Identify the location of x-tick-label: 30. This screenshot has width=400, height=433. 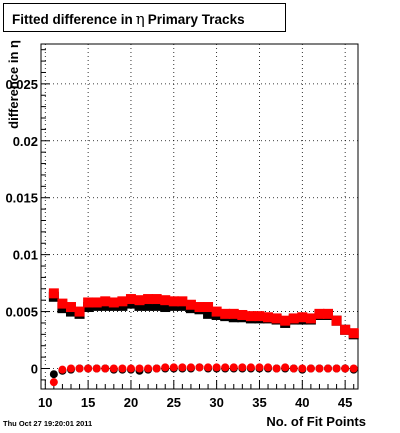
(216, 402).